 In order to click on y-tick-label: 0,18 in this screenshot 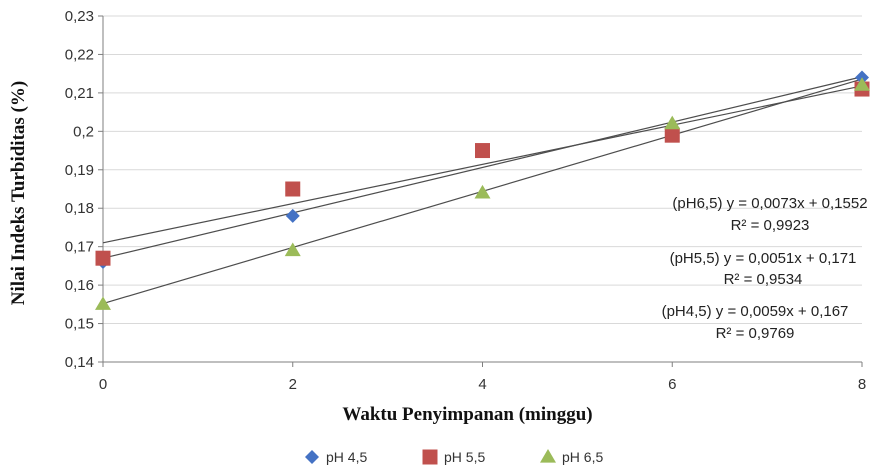, I will do `click(79, 208)`.